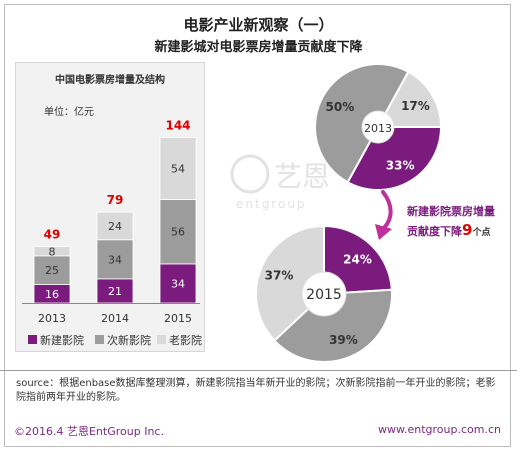  Describe the element at coordinates (271, 204) in the screenshot. I see `watermark-sub: entgroup` at that location.